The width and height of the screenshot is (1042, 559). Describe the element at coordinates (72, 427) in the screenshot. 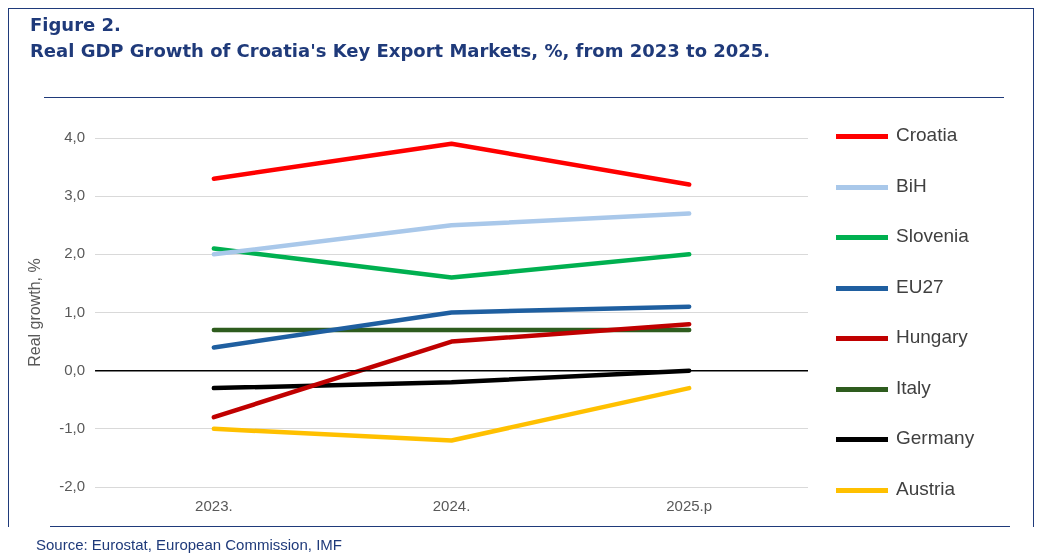

I see `y-tick-label: -1,0` at that location.